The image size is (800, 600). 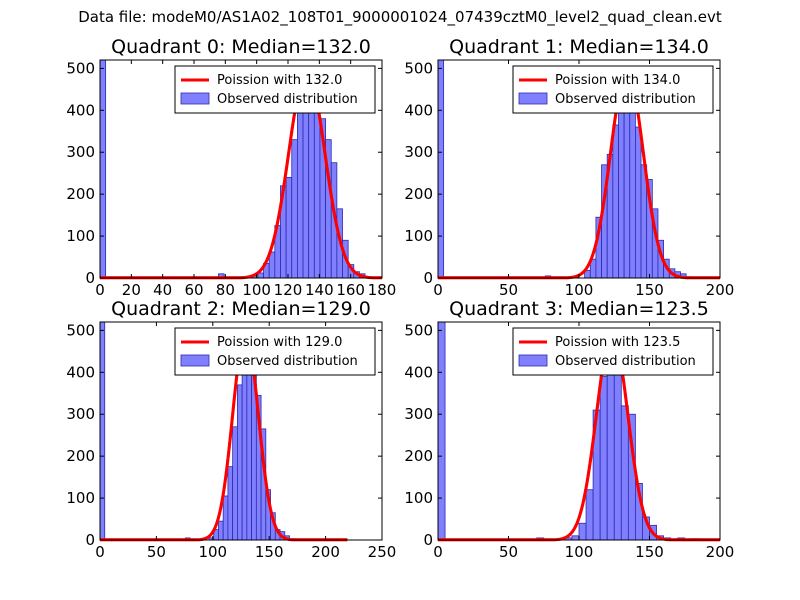 What do you see at coordinates (279, 342) in the screenshot?
I see `legend-label-curve: Poission with 129.0` at bounding box center [279, 342].